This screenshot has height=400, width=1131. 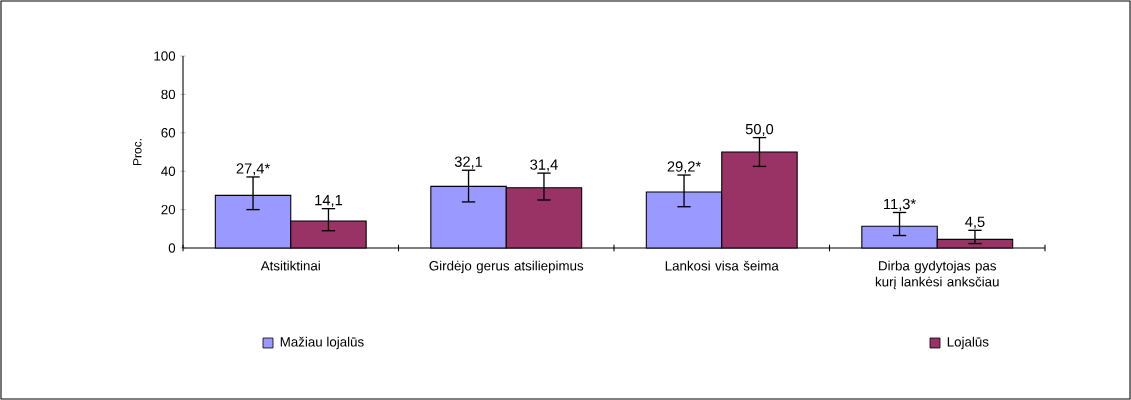 I want to click on data-label: 27,4*, so click(x=253, y=169).